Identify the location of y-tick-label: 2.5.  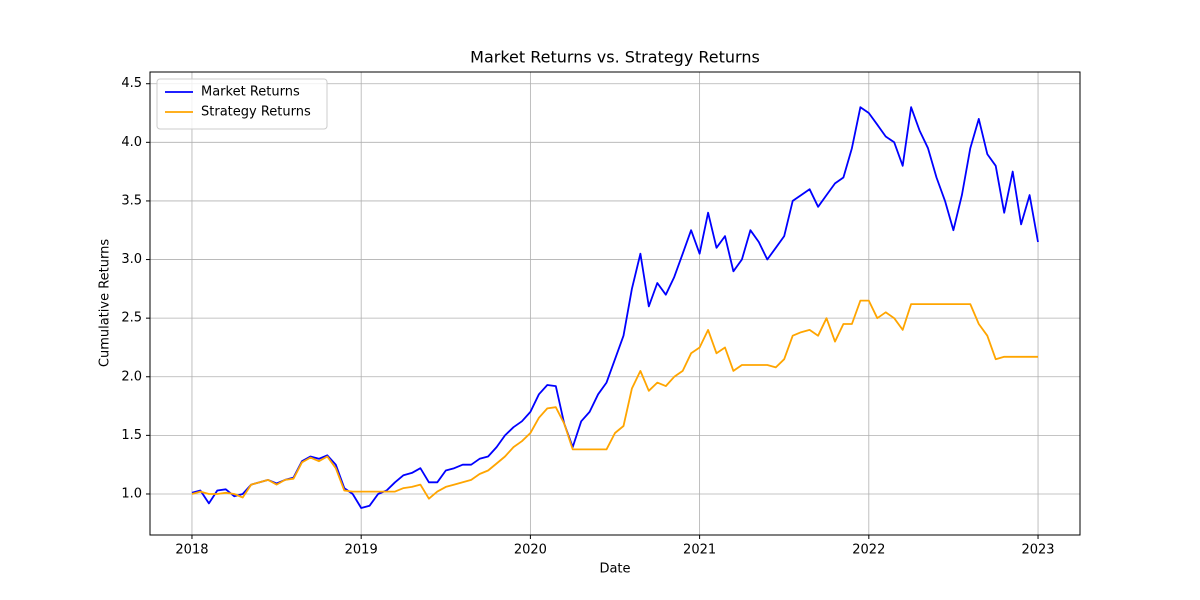
(131, 318).